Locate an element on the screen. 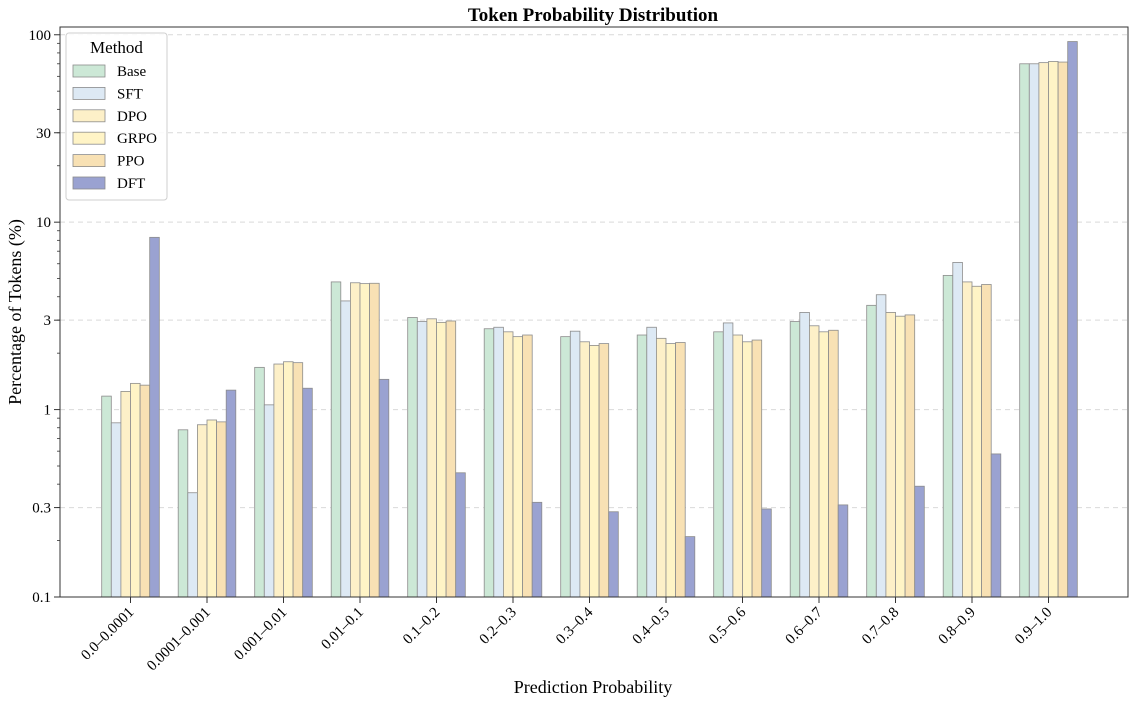  x-tick-label: 0.3–0.4 is located at coordinates (574, 625).